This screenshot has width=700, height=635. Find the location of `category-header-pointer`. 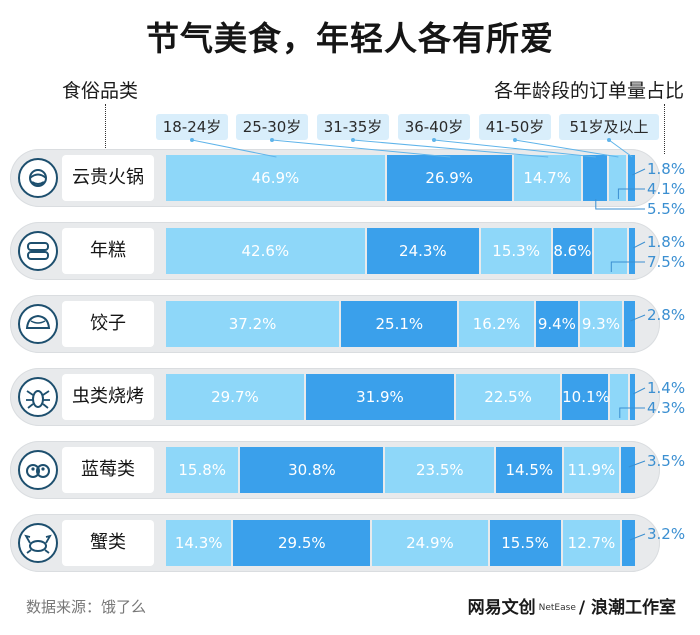

category-header-pointer is located at coordinates (105, 129).